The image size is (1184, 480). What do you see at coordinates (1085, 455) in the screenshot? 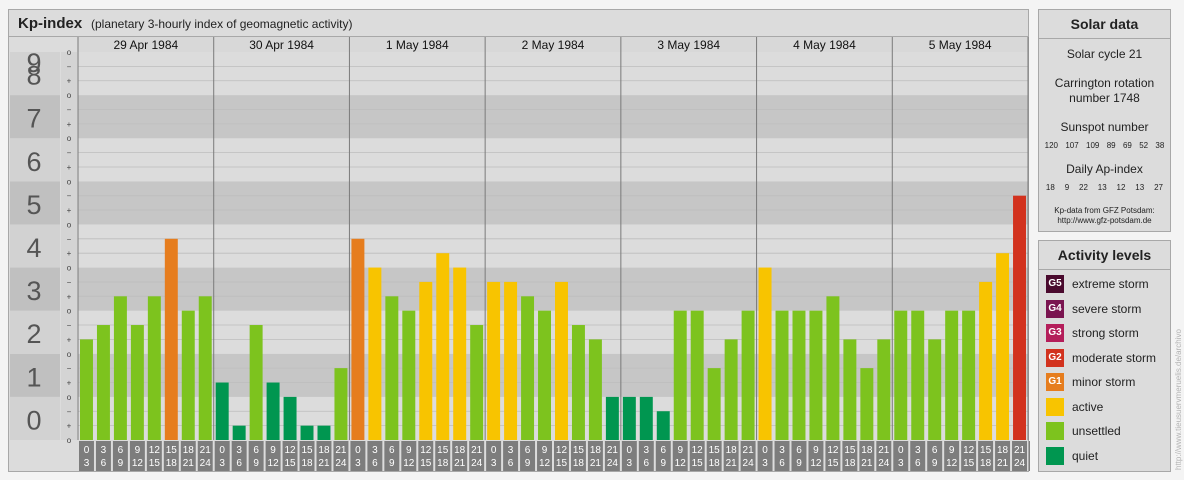
I see `level-label: quiet` at bounding box center [1085, 455].